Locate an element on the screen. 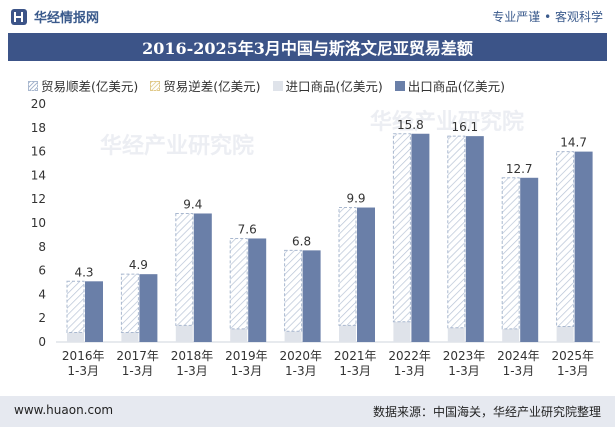 This screenshot has width=615, height=427. brand-name: 华经情报网 is located at coordinates (67, 18).